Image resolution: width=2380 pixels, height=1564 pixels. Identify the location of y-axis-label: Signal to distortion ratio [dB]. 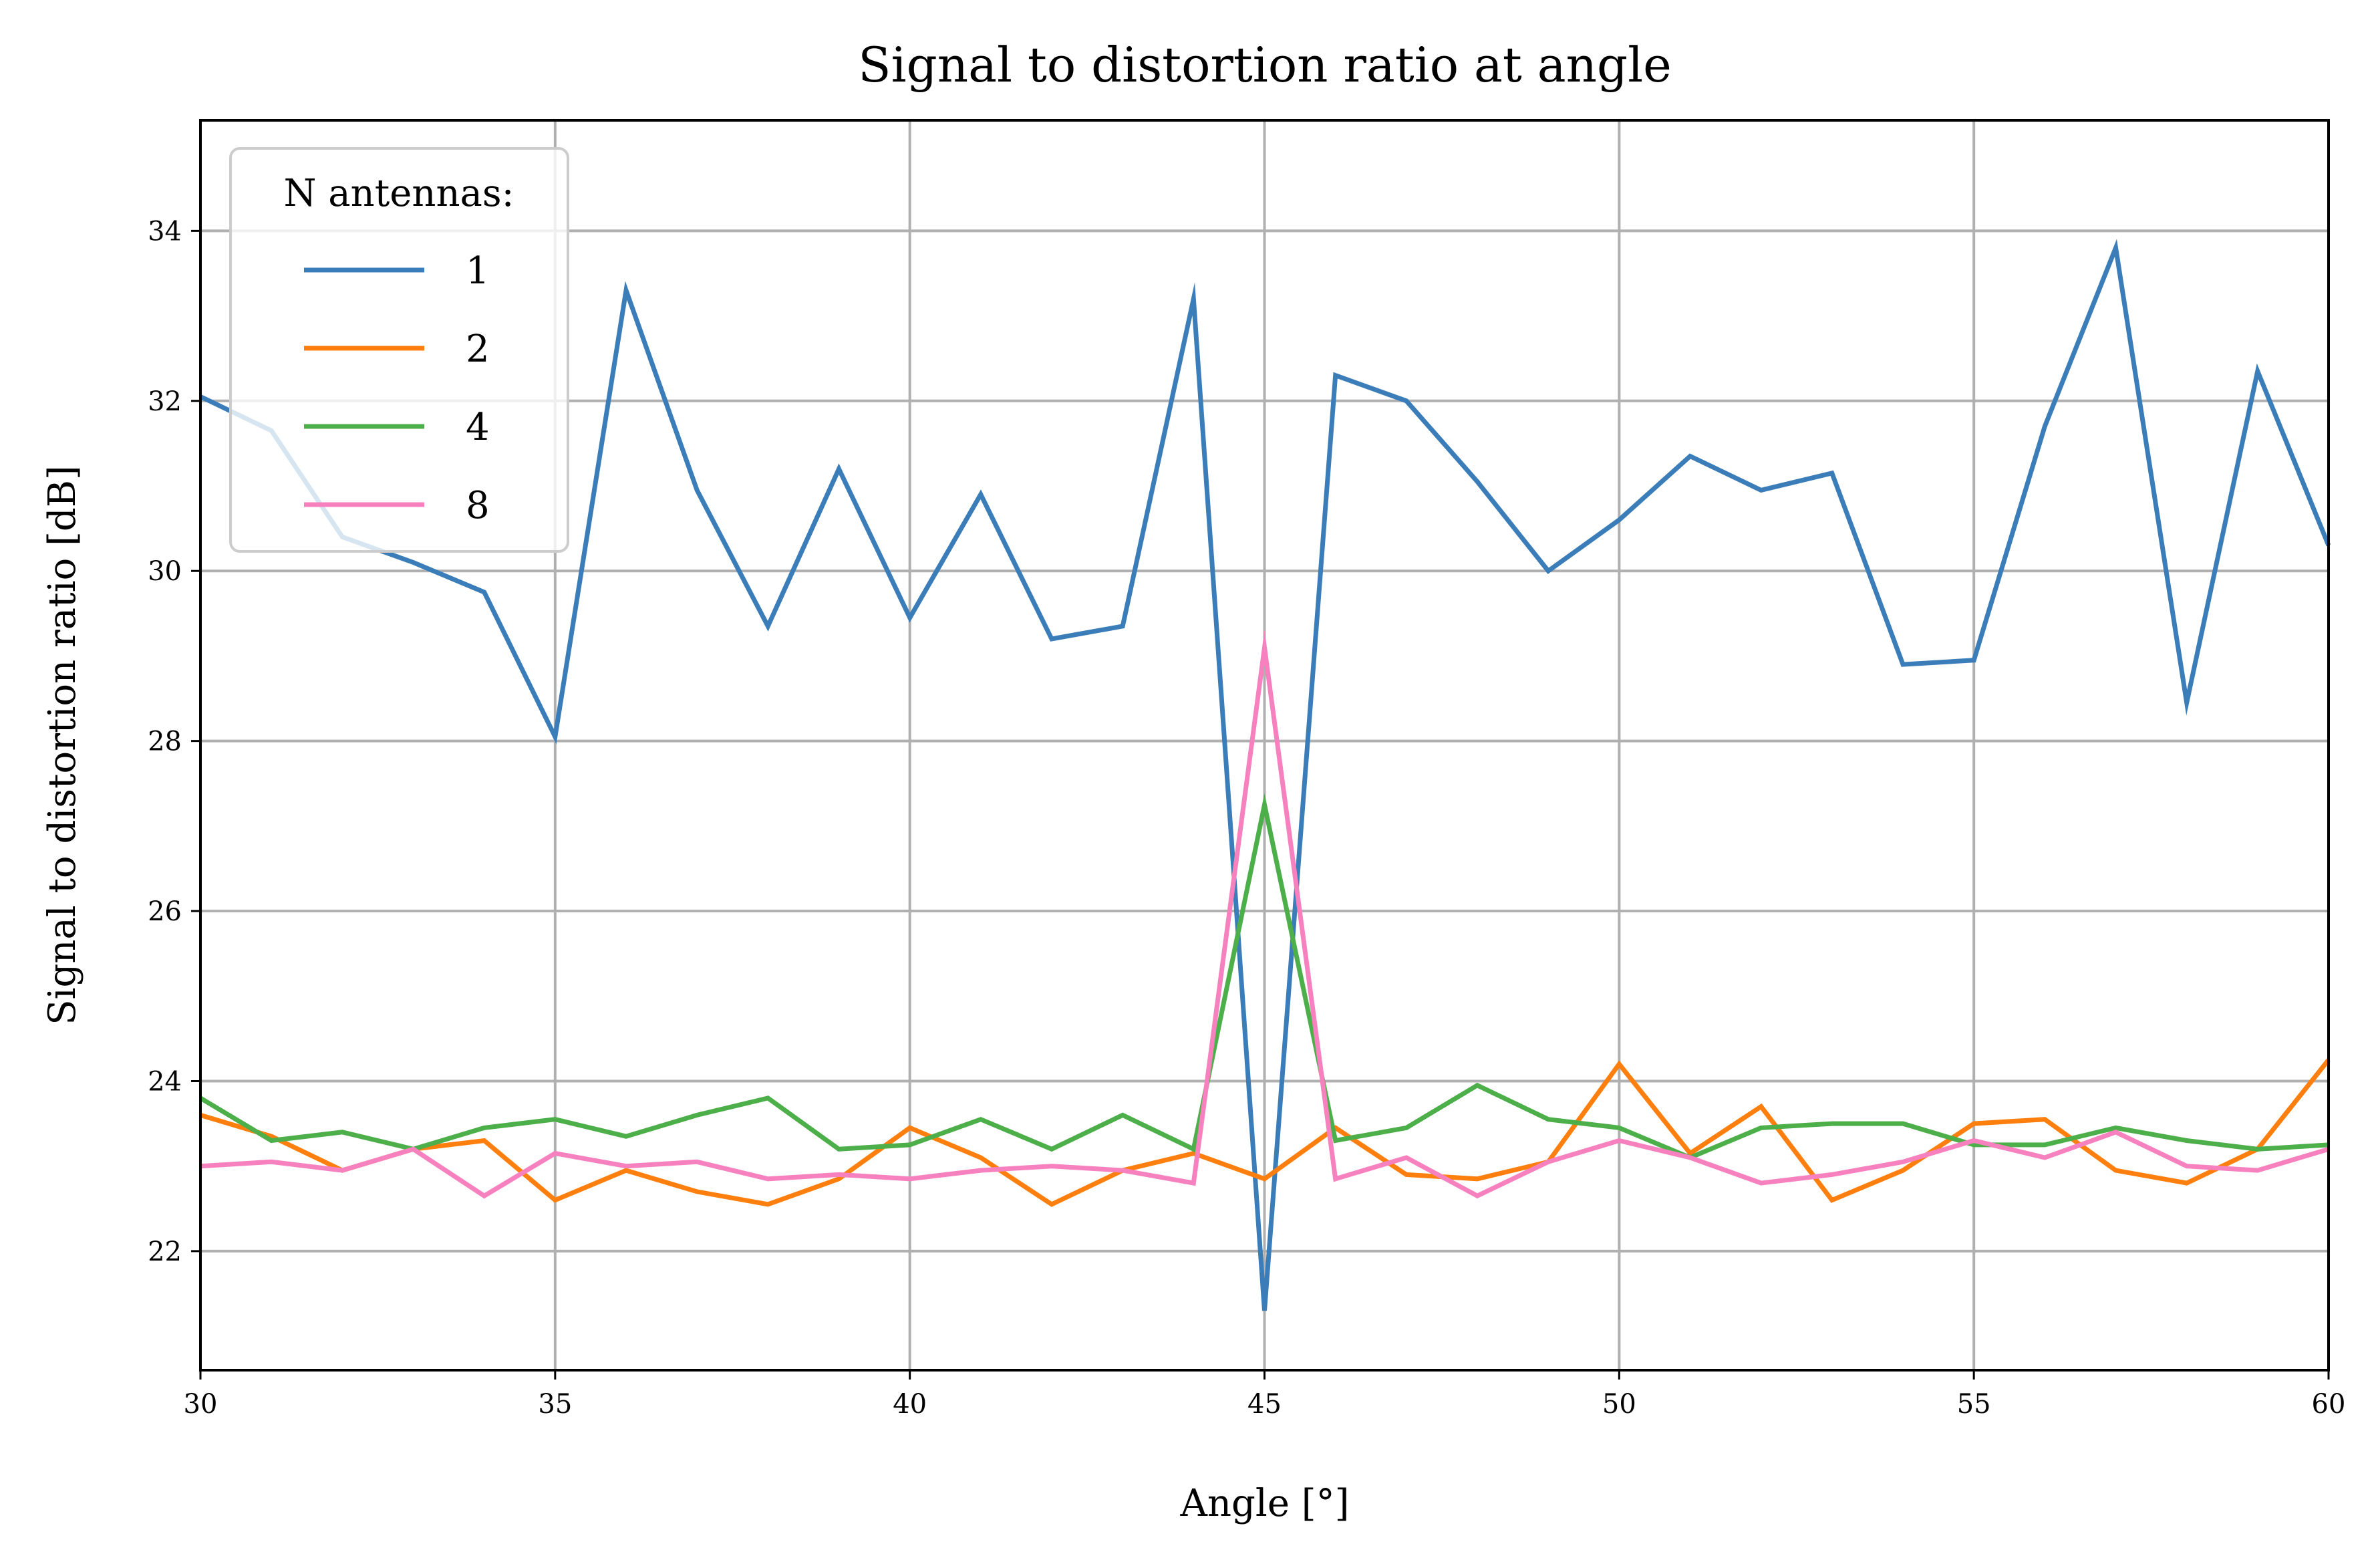
(62, 745).